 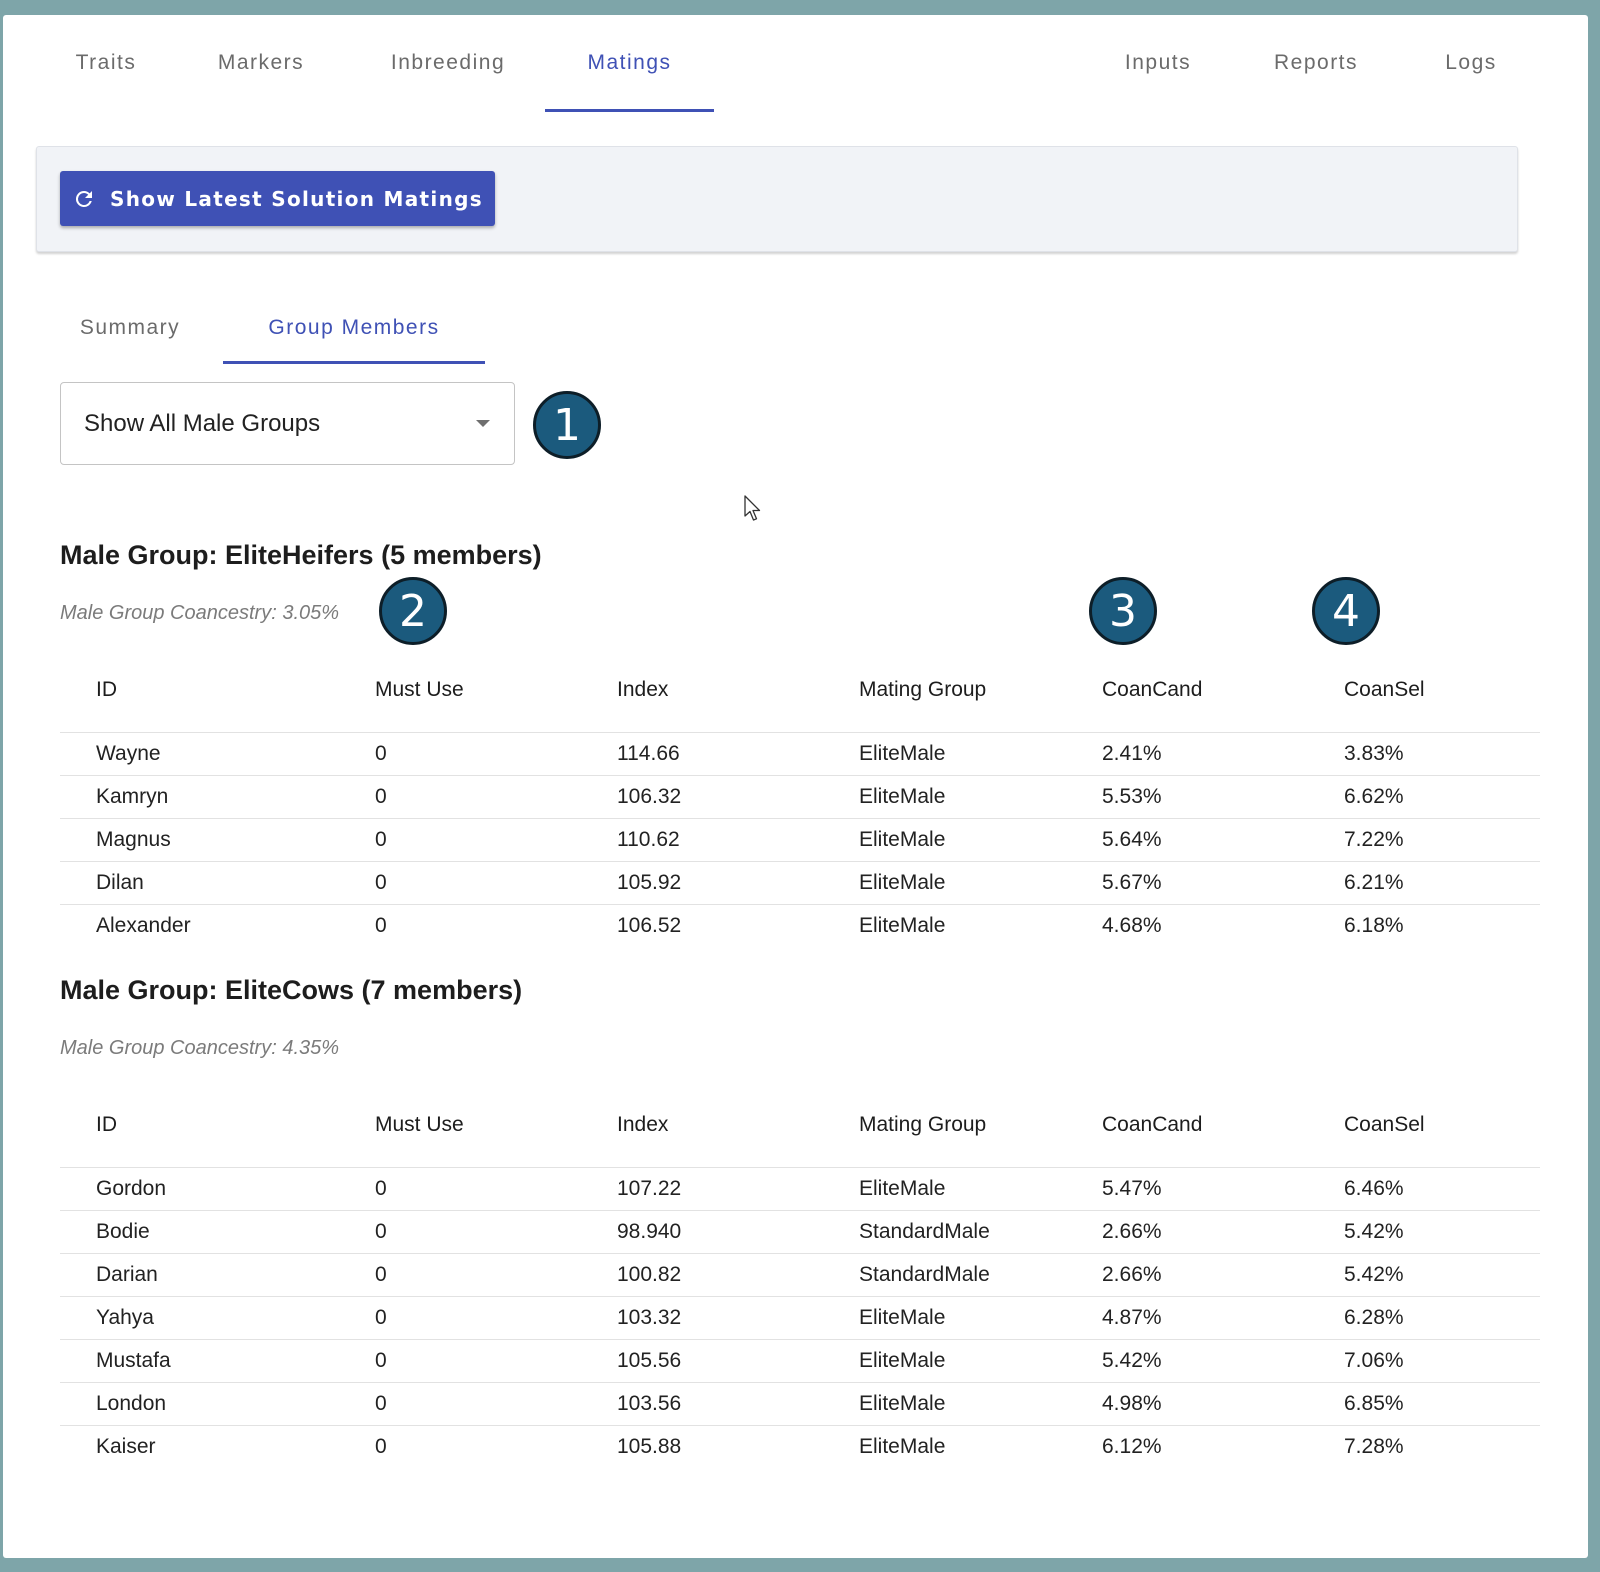 What do you see at coordinates (1442, 797) in the screenshot?
I see `cell-coansel: 6.62%` at bounding box center [1442, 797].